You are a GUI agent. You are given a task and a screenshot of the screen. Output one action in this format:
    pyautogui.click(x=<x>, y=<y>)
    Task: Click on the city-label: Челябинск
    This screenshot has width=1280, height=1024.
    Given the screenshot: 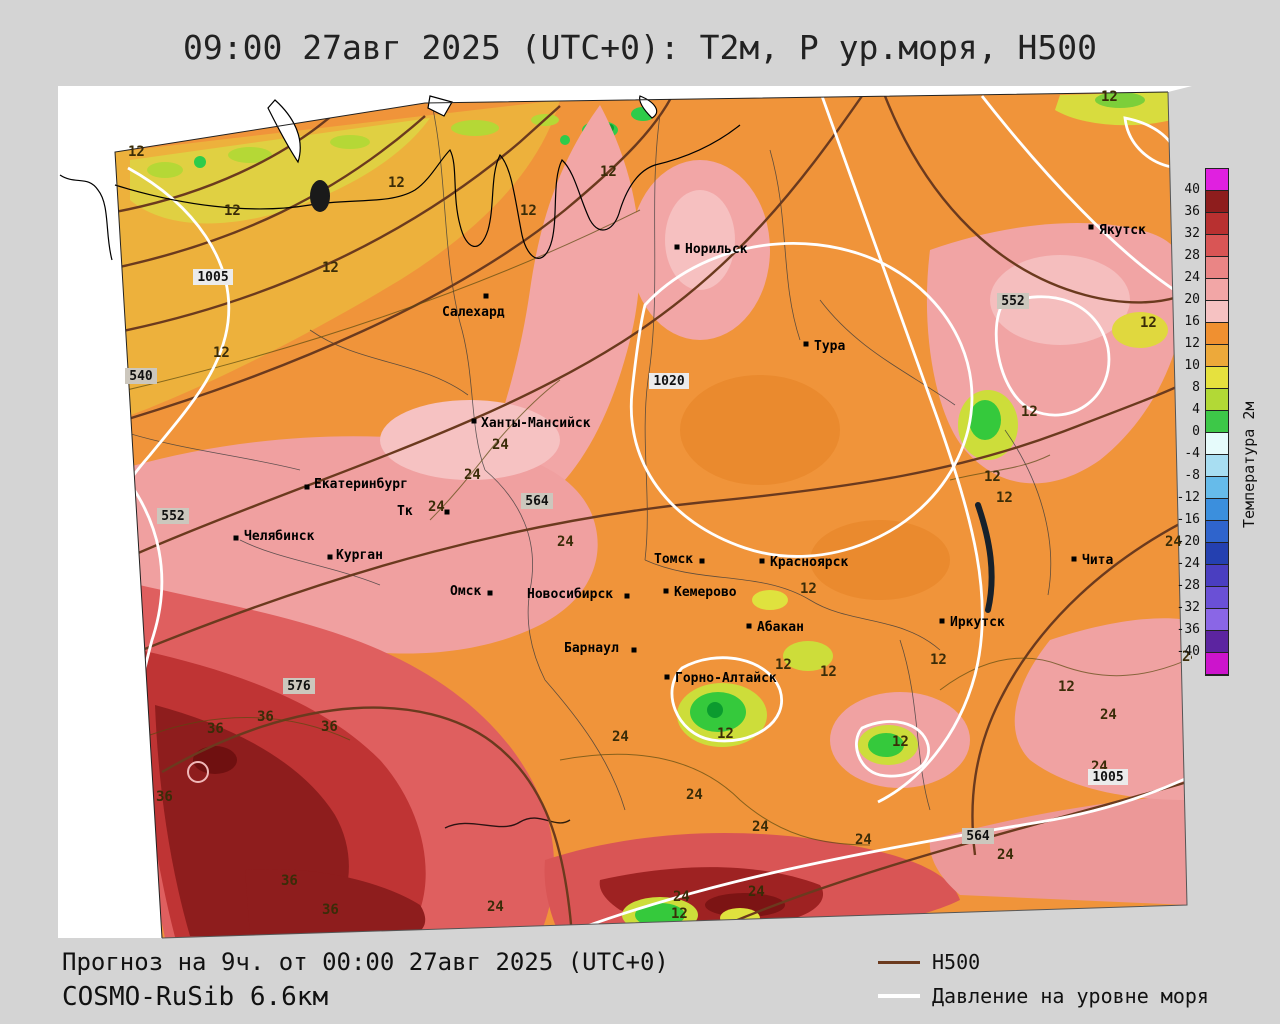 What is the action you would take?
    pyautogui.click(x=279, y=536)
    